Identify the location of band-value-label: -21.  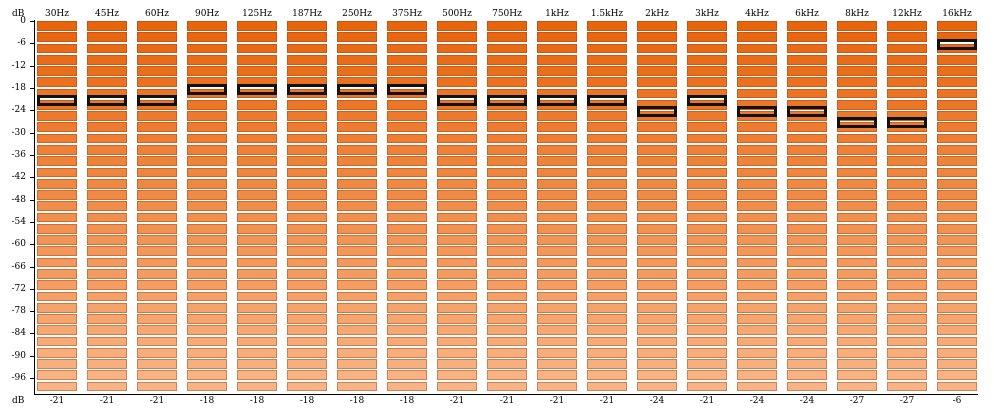
(107, 401).